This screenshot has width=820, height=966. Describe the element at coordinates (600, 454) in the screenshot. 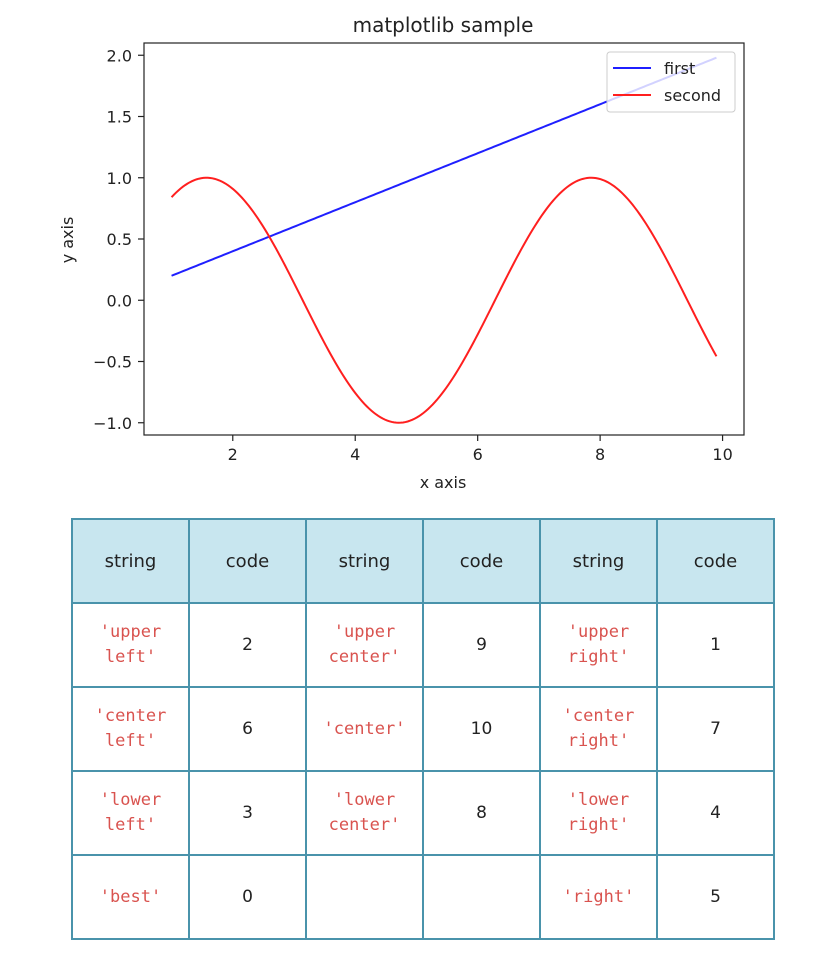

I see `x-tick-label: 8` at that location.